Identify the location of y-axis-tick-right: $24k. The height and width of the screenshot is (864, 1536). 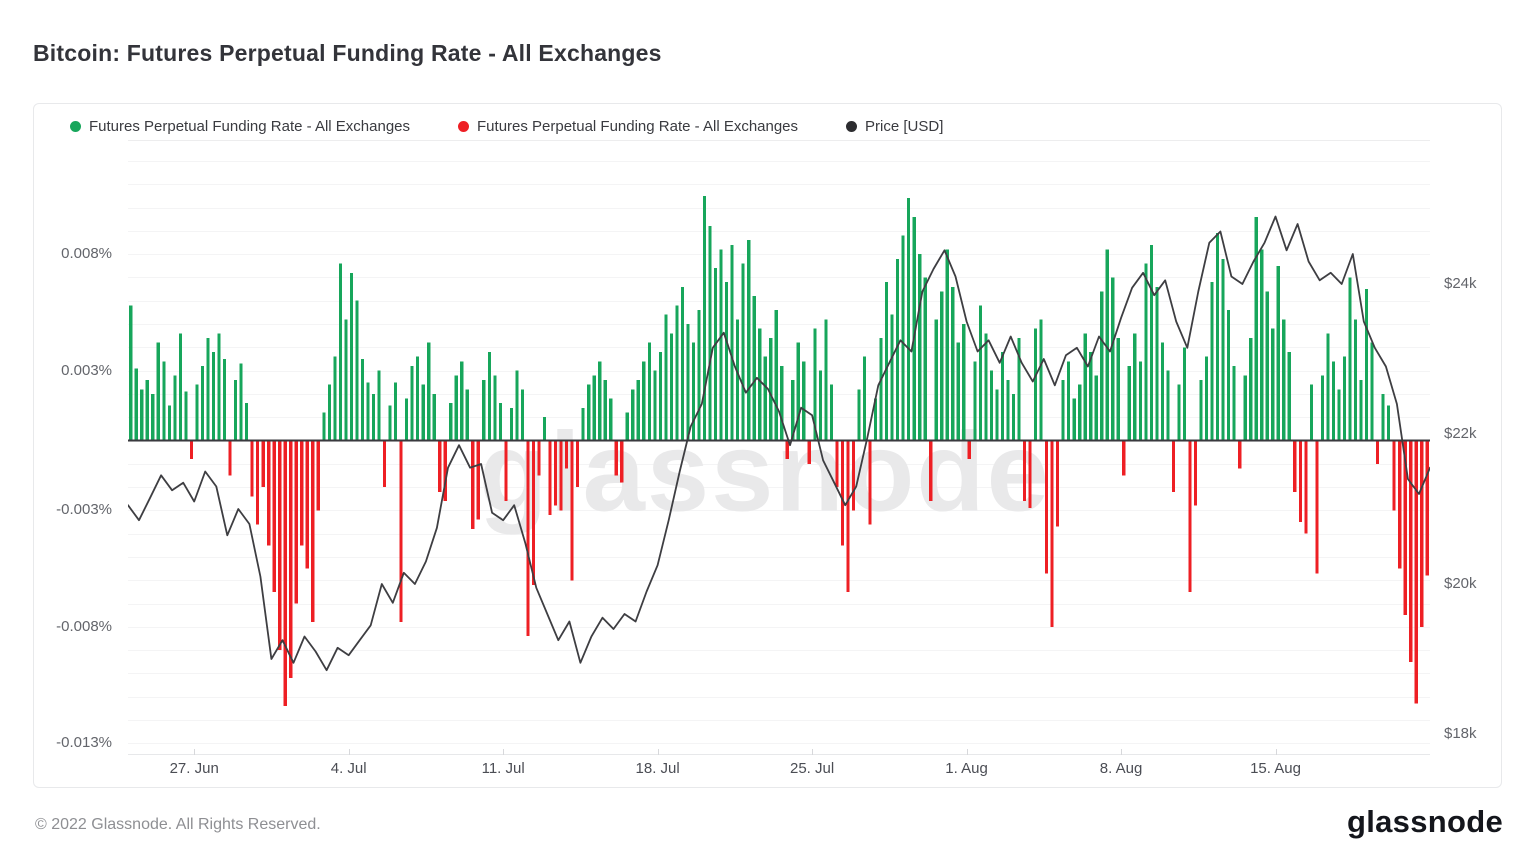
(1460, 283).